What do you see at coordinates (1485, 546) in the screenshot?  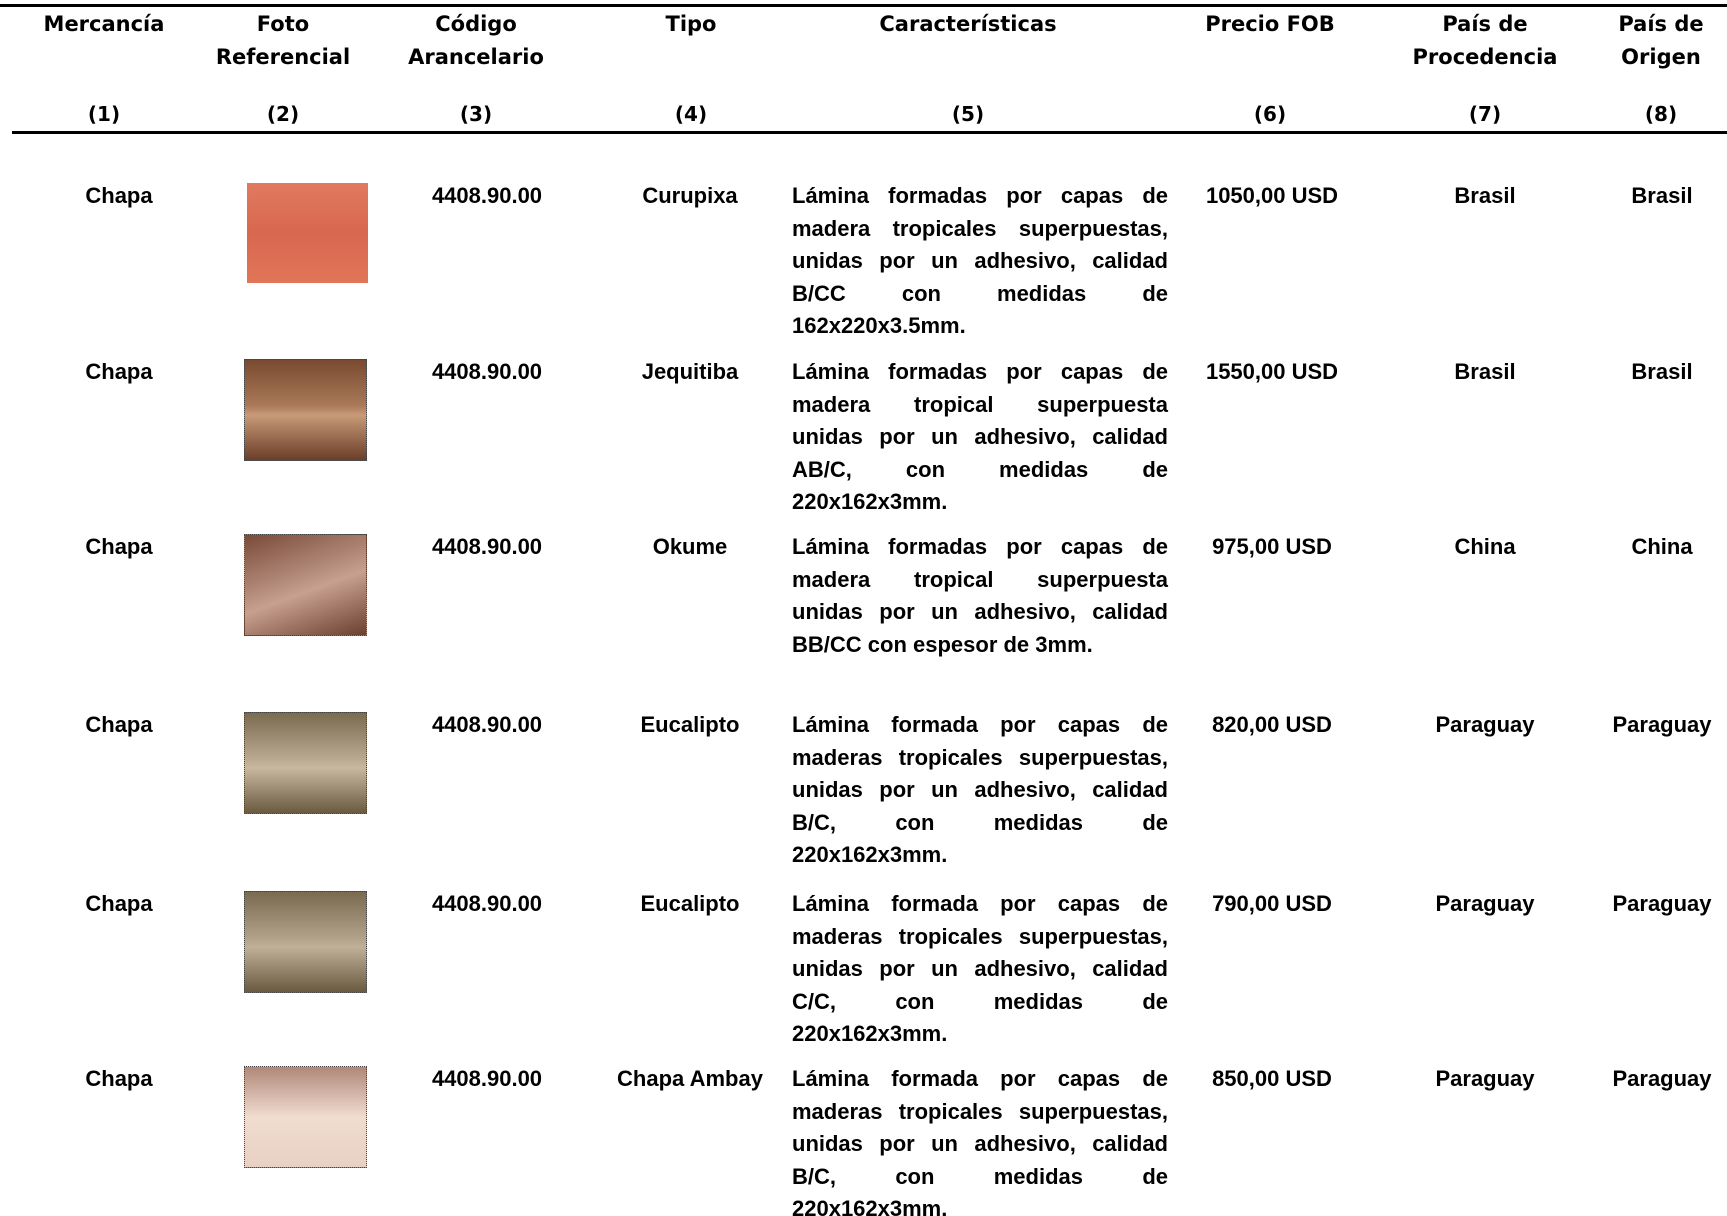 I see `cell-procedencia: China` at bounding box center [1485, 546].